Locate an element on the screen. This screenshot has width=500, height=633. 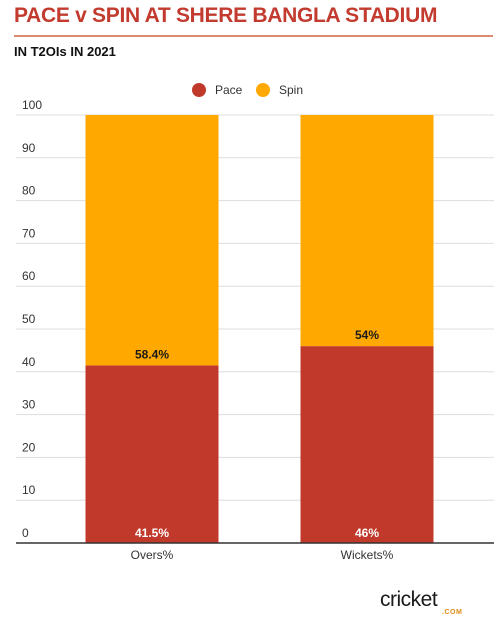
y-tick-label: 20 is located at coordinates (29, 447).